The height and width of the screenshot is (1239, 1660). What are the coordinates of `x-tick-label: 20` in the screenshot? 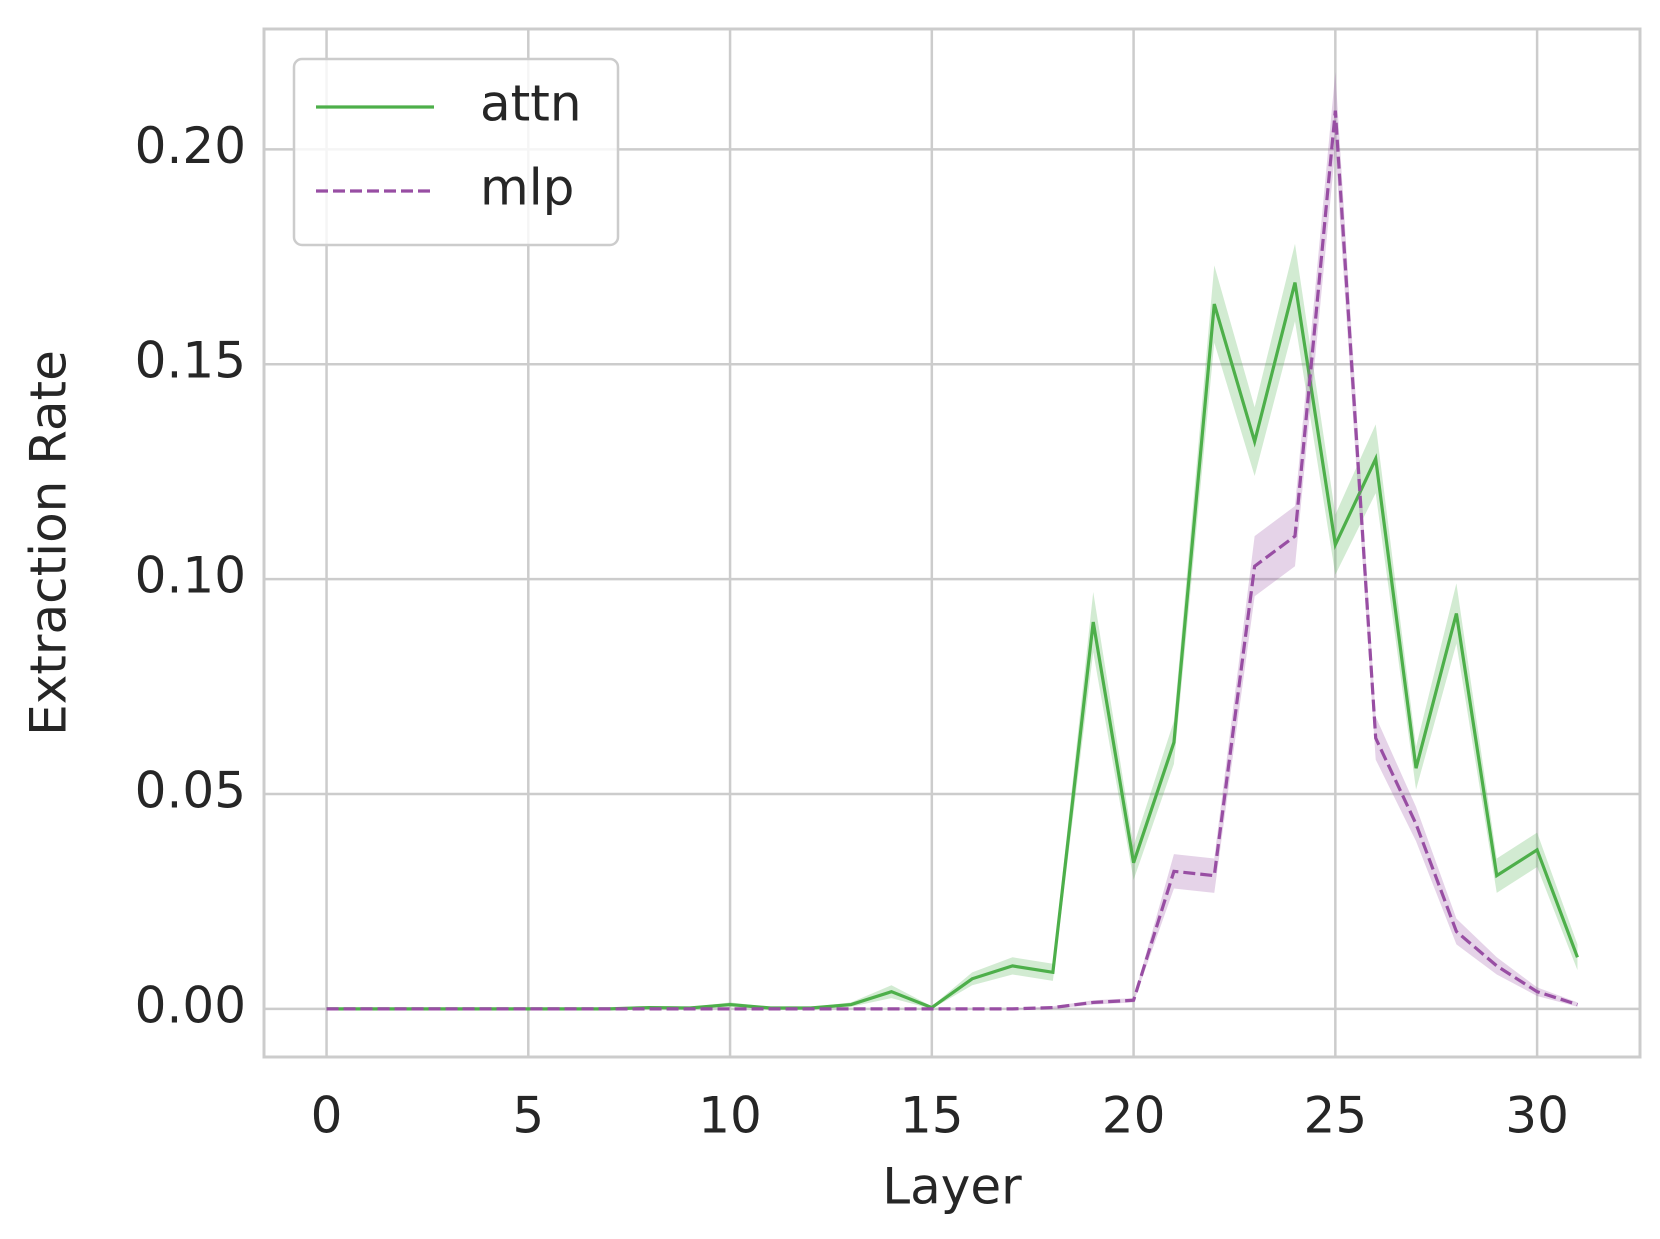 It's located at (1134, 1116).